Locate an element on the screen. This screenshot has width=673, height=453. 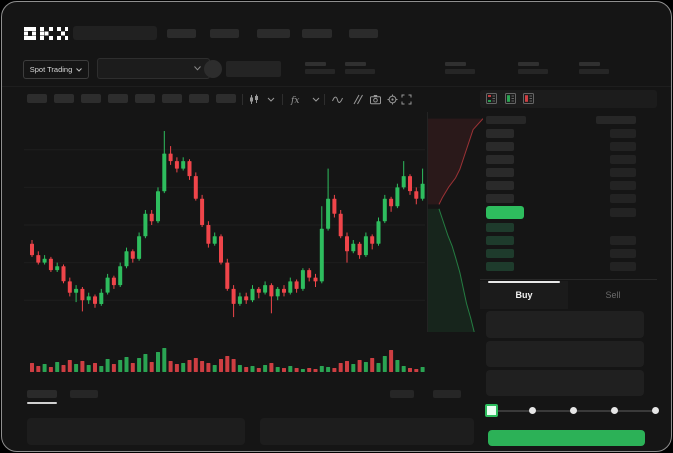
order-price-field is located at coordinates (565, 324).